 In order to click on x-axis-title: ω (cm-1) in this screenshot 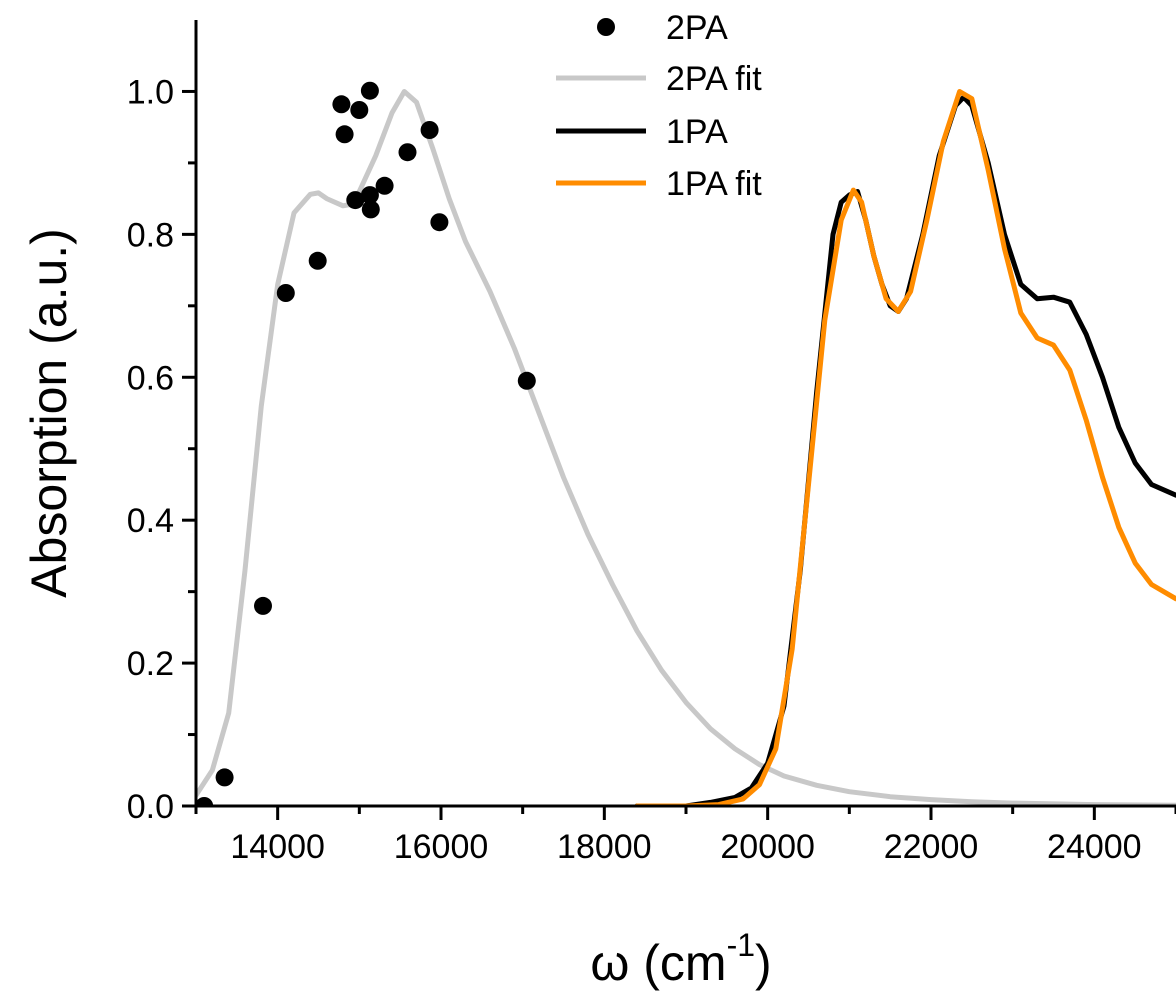, I will do `click(680, 959)`.